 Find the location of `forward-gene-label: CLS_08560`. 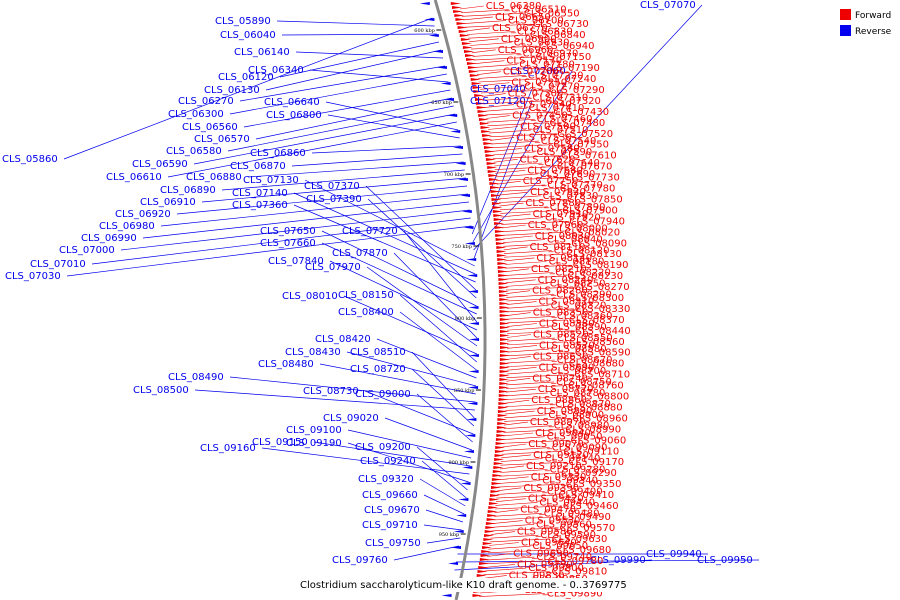

forward-gene-label: CLS_08560 is located at coordinates (597, 342).